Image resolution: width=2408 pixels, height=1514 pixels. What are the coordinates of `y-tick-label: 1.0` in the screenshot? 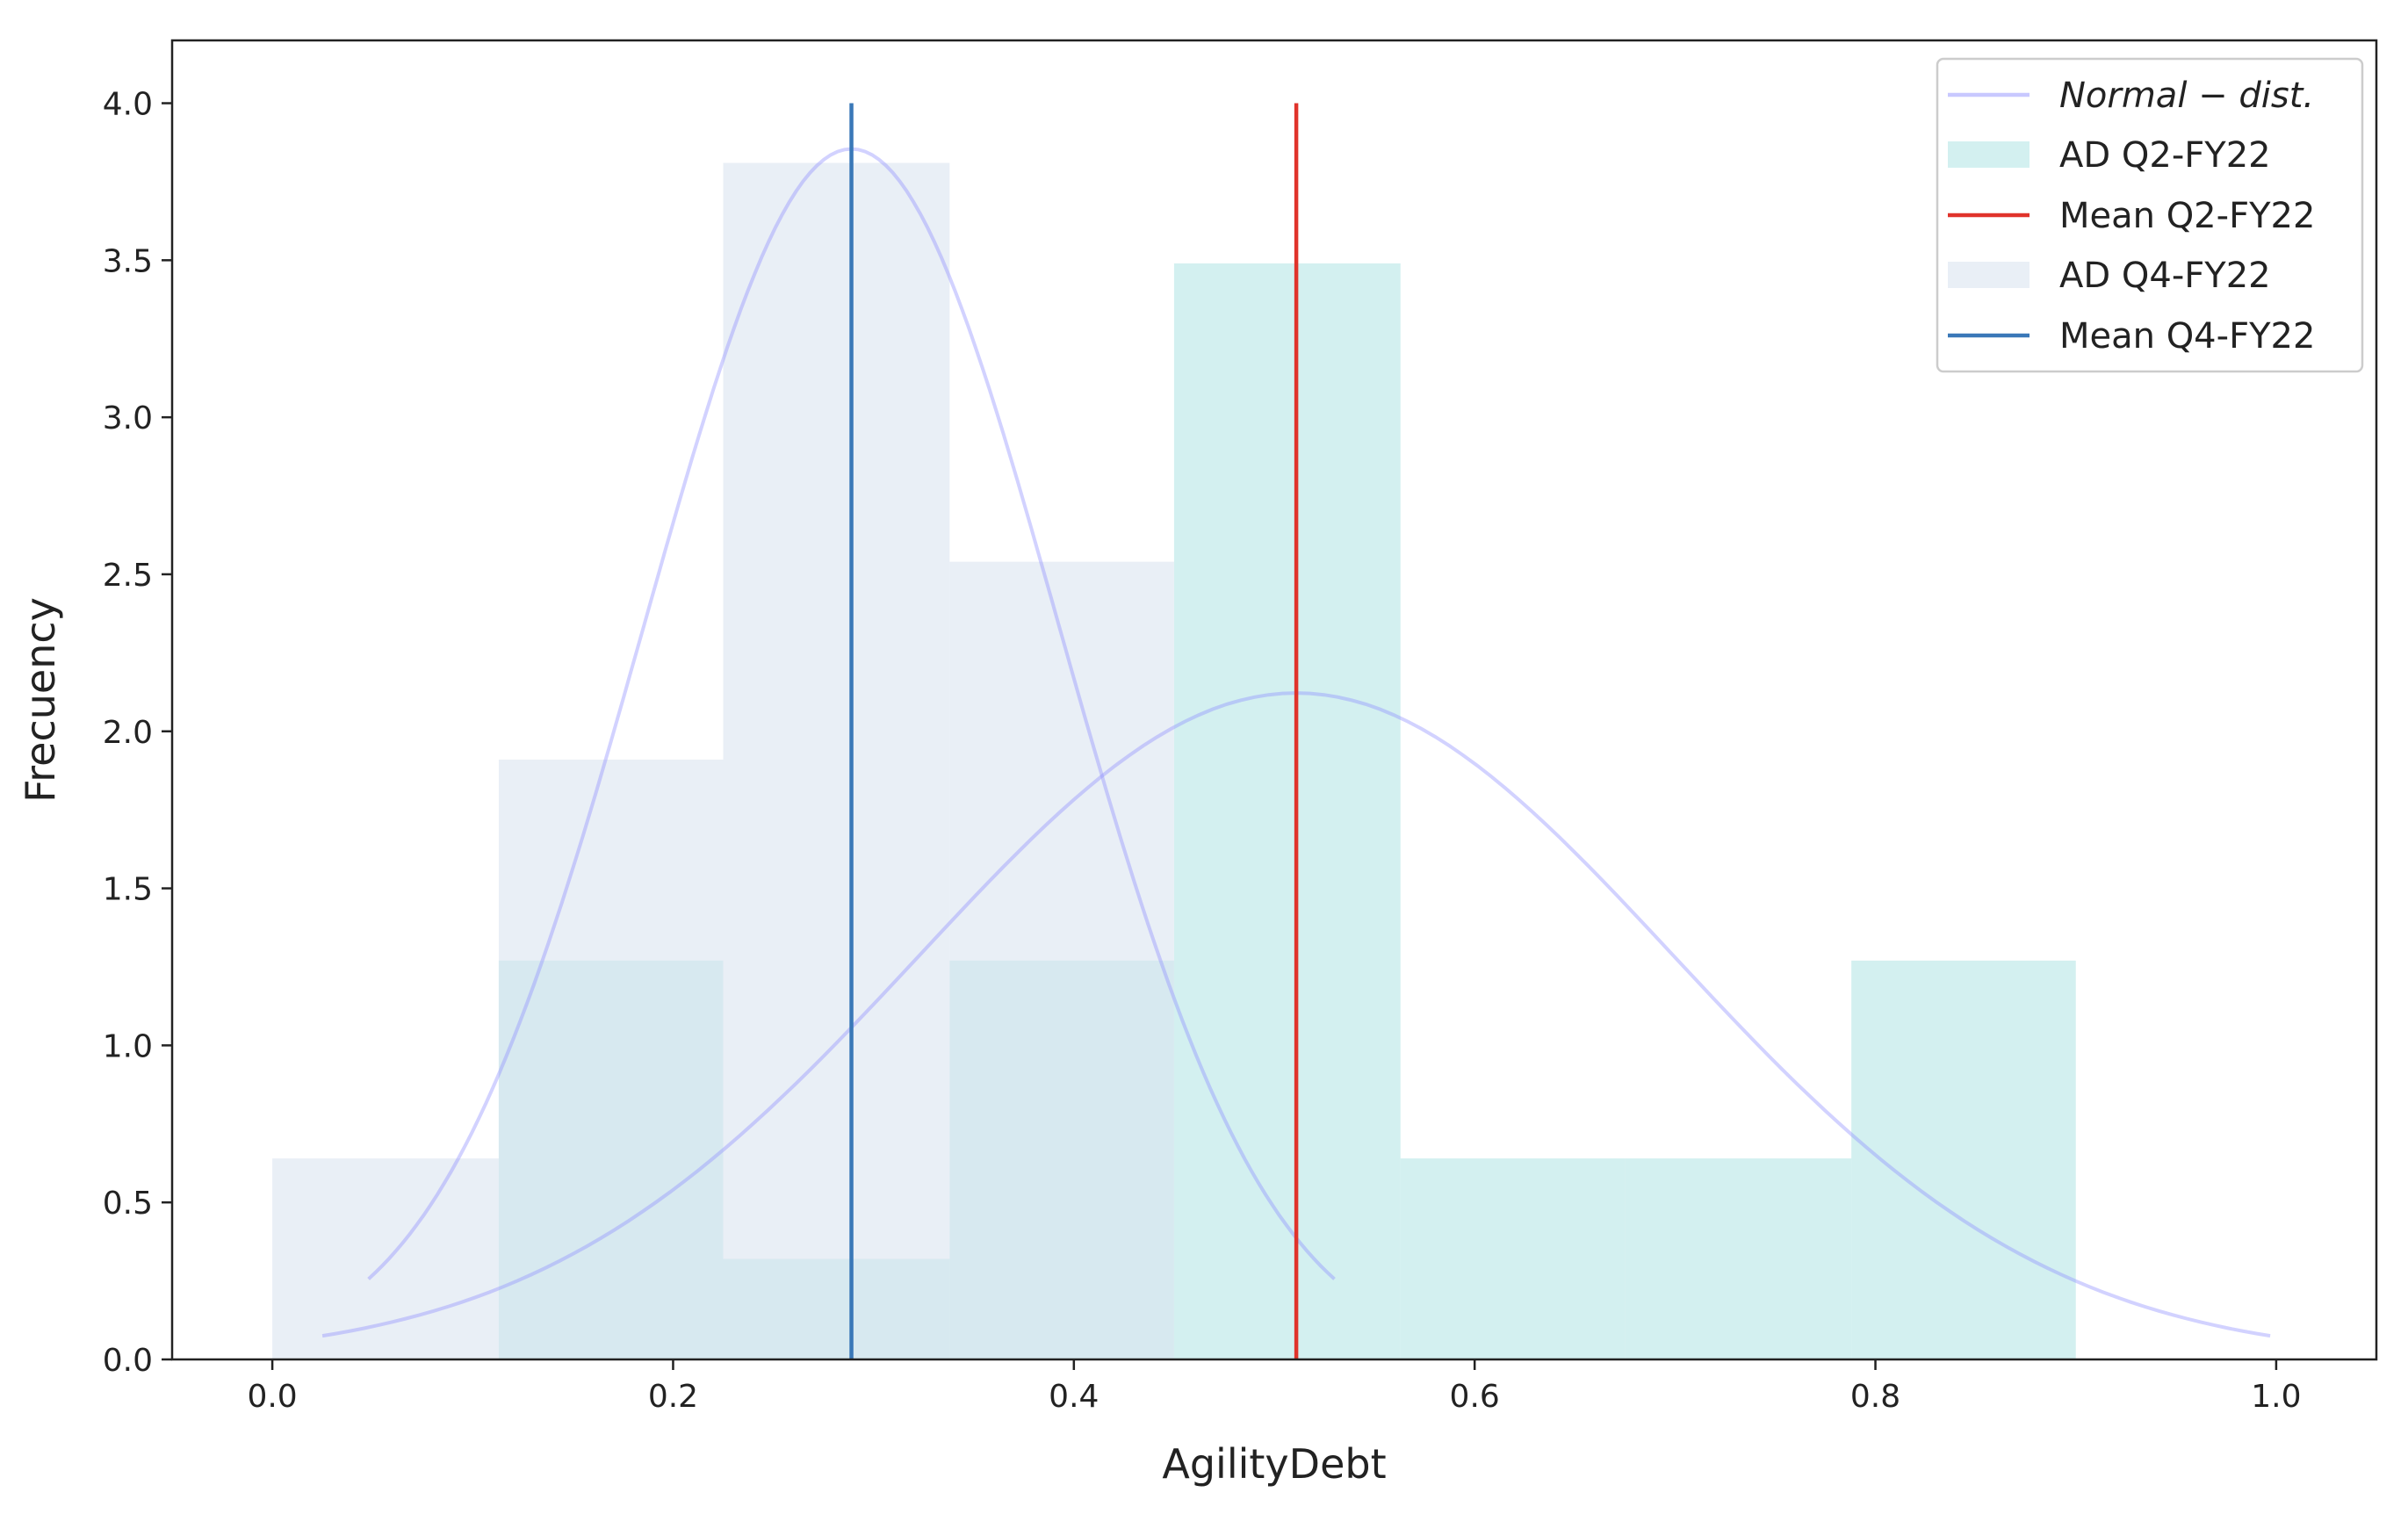 It's located at (128, 1046).